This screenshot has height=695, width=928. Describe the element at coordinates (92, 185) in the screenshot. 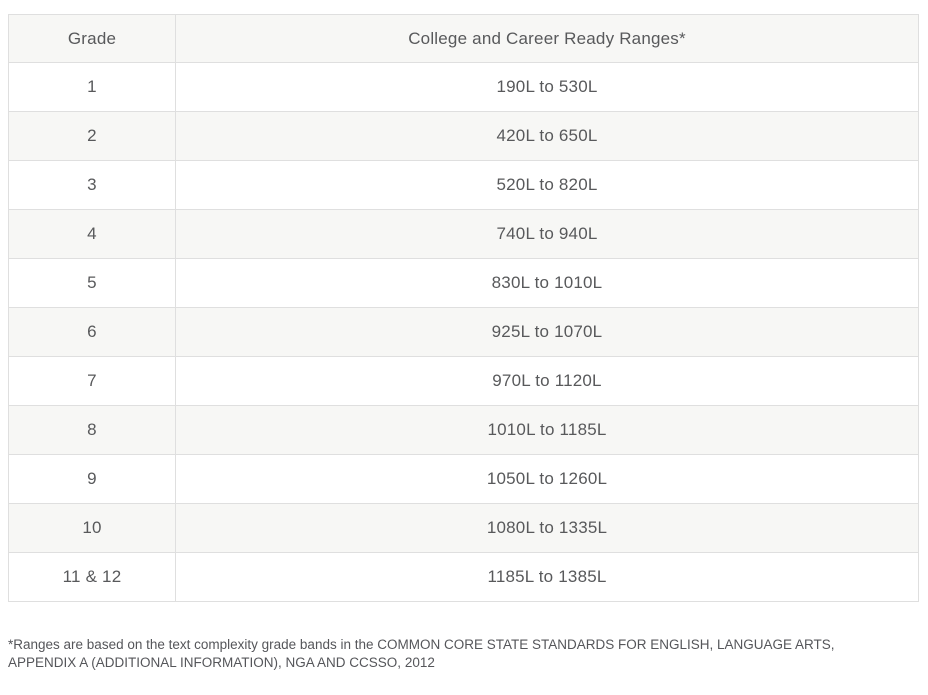

I see `grade-cell: 3` at that location.